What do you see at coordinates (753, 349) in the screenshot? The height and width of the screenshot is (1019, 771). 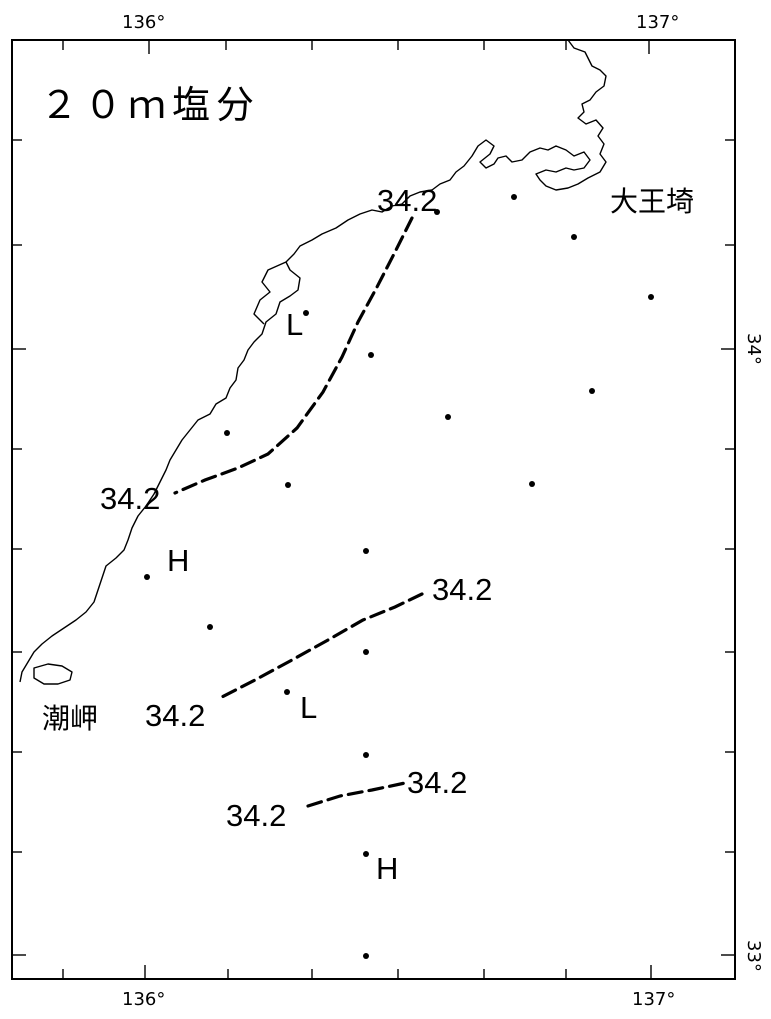 I see `lat-label-34: 34°` at bounding box center [753, 349].